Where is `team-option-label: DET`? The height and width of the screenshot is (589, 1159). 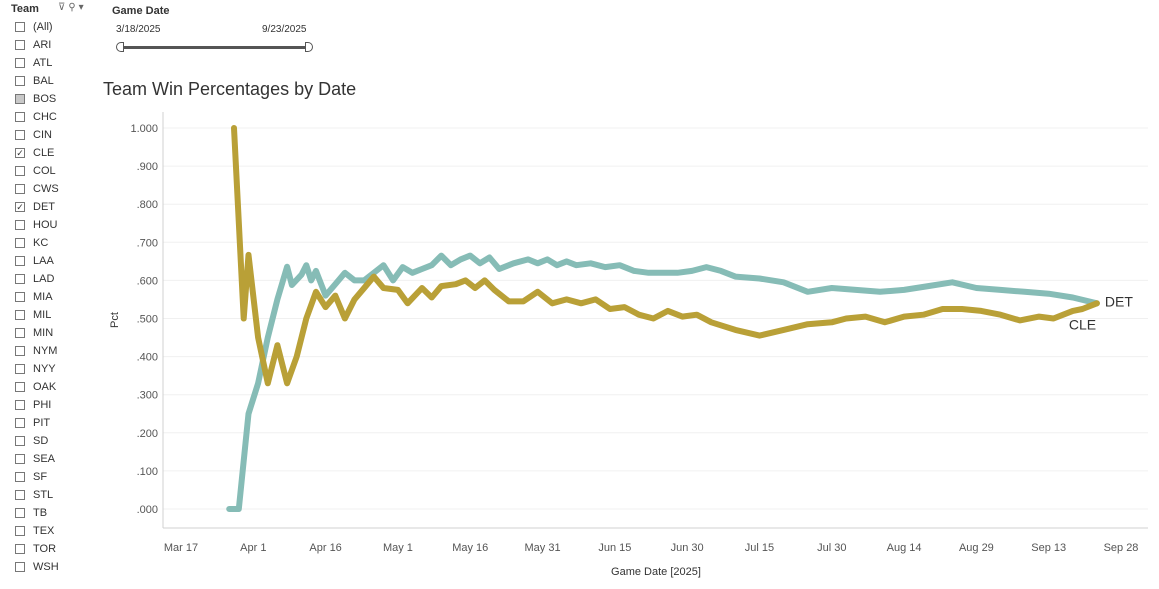 team-option-label: DET is located at coordinates (44, 207).